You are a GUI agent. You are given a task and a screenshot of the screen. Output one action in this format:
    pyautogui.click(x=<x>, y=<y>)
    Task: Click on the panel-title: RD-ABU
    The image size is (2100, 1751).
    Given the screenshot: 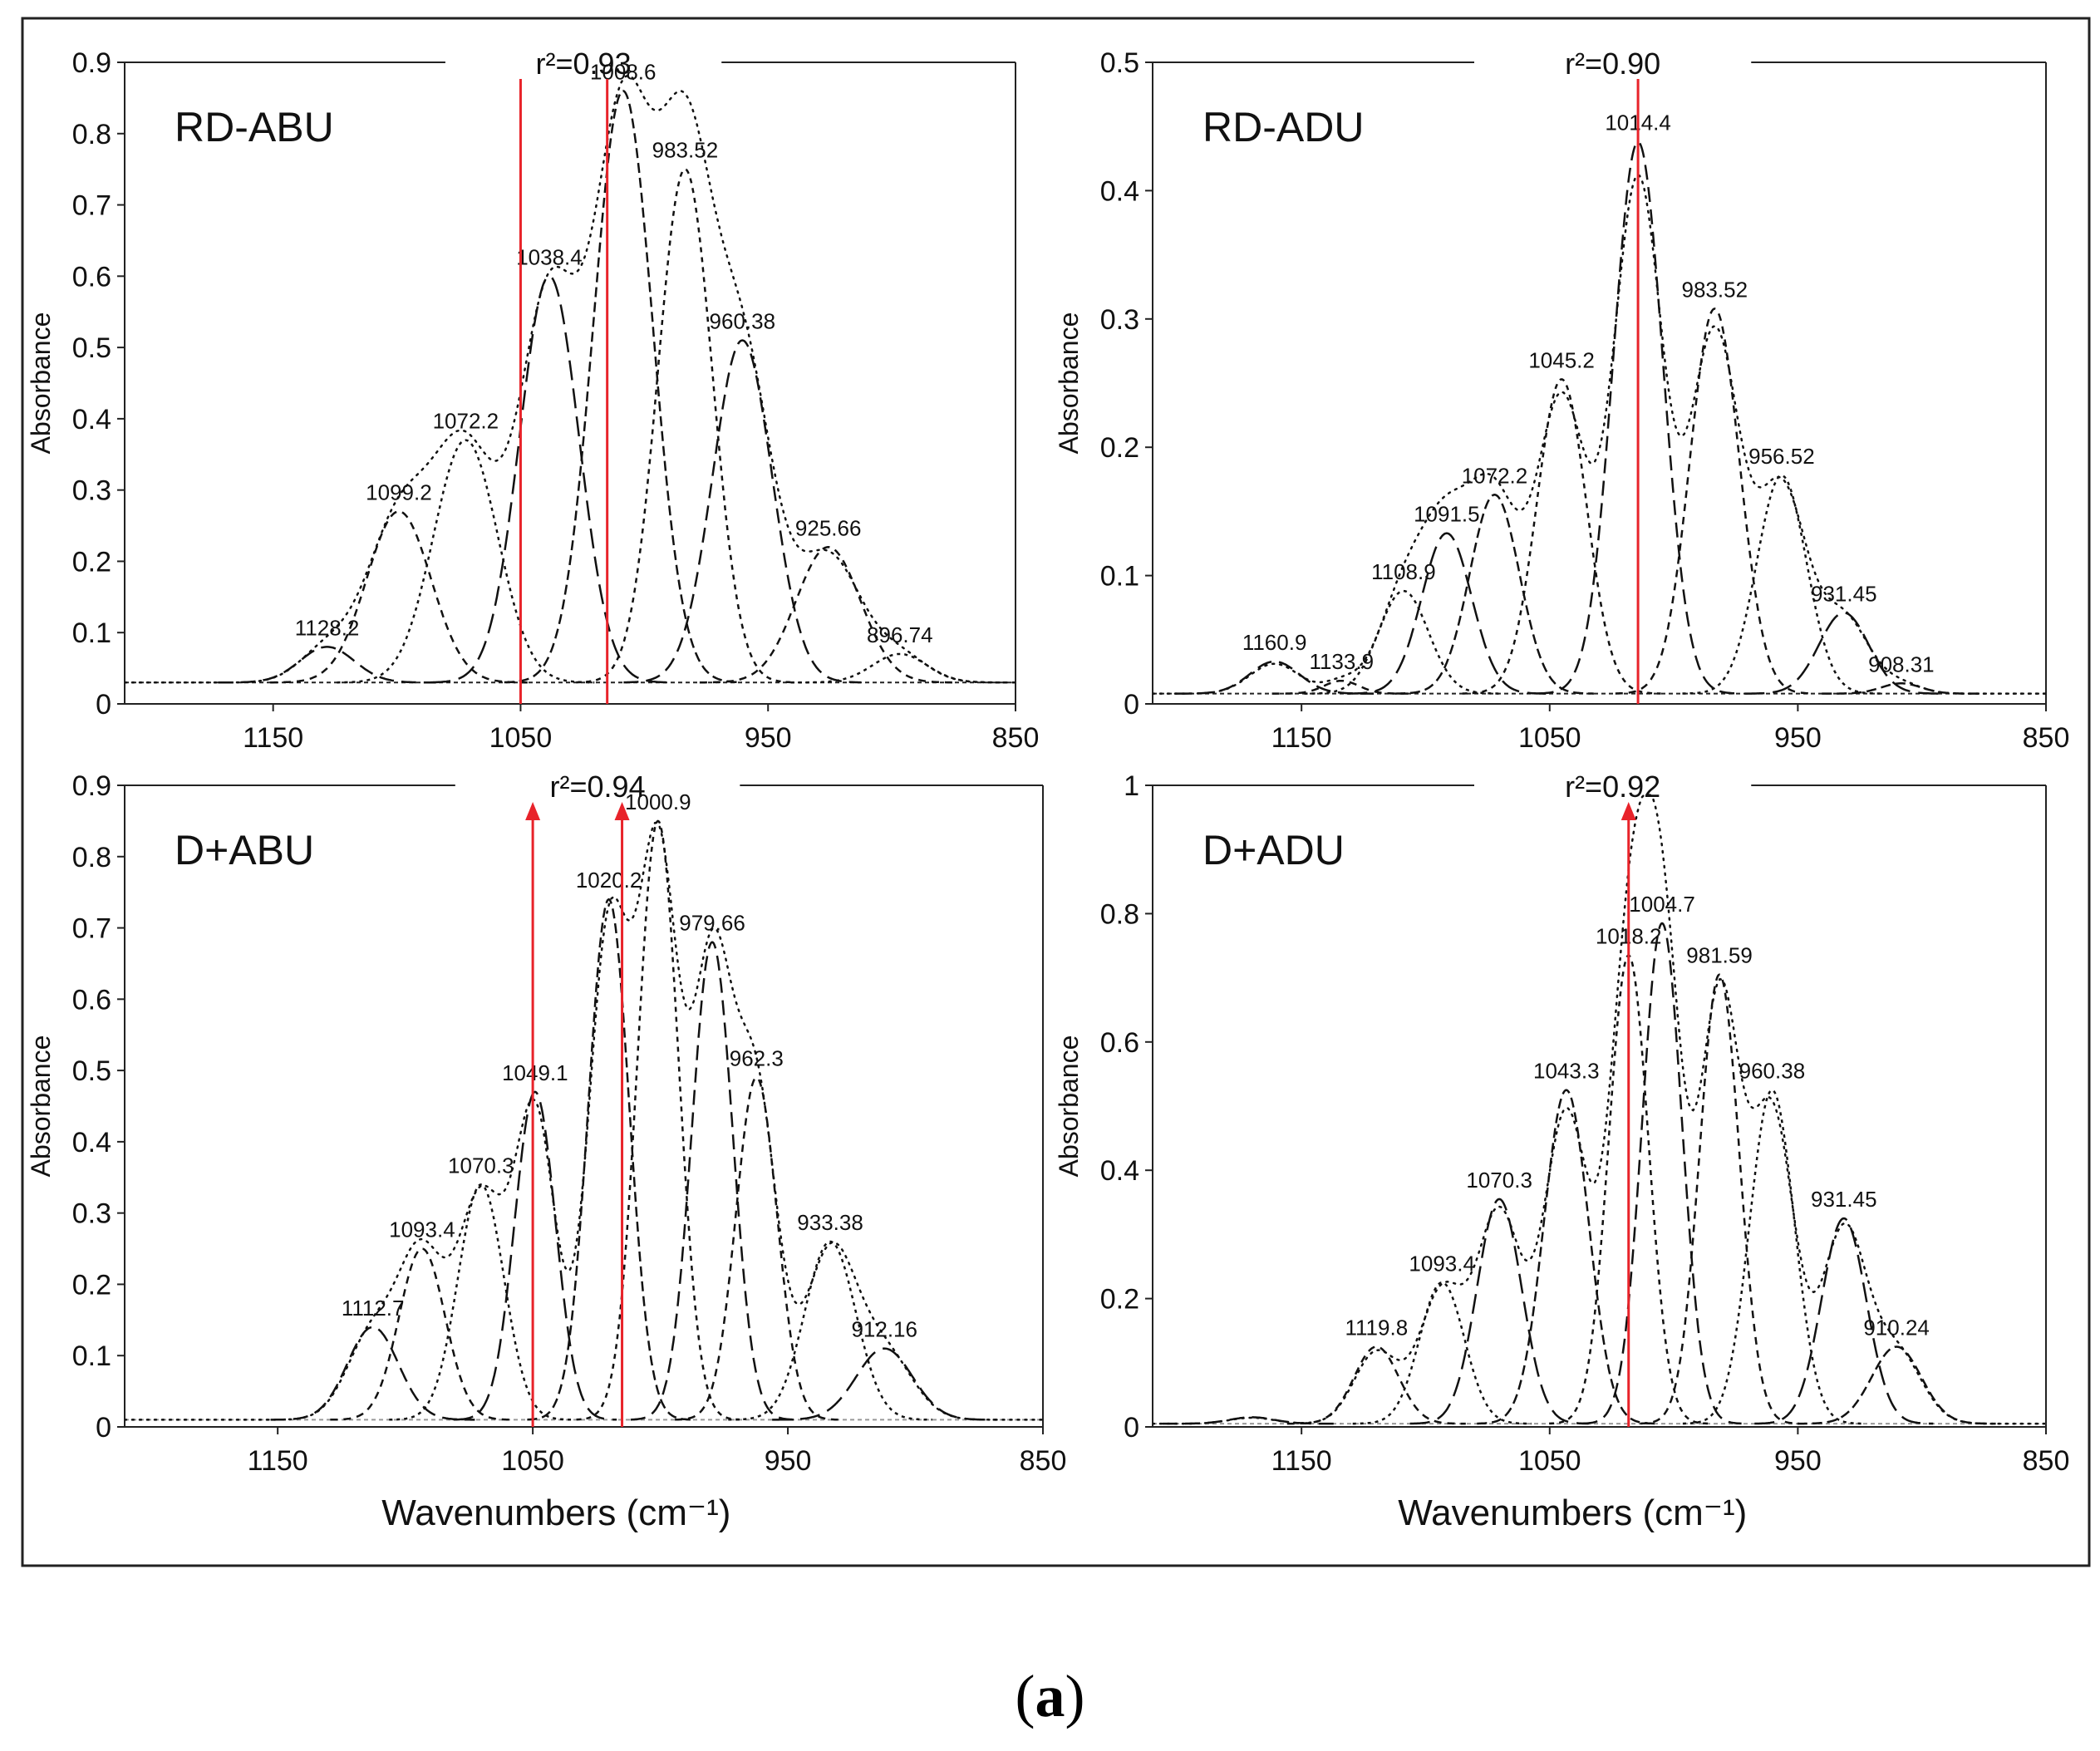 What is the action you would take?
    pyautogui.click(x=254, y=127)
    